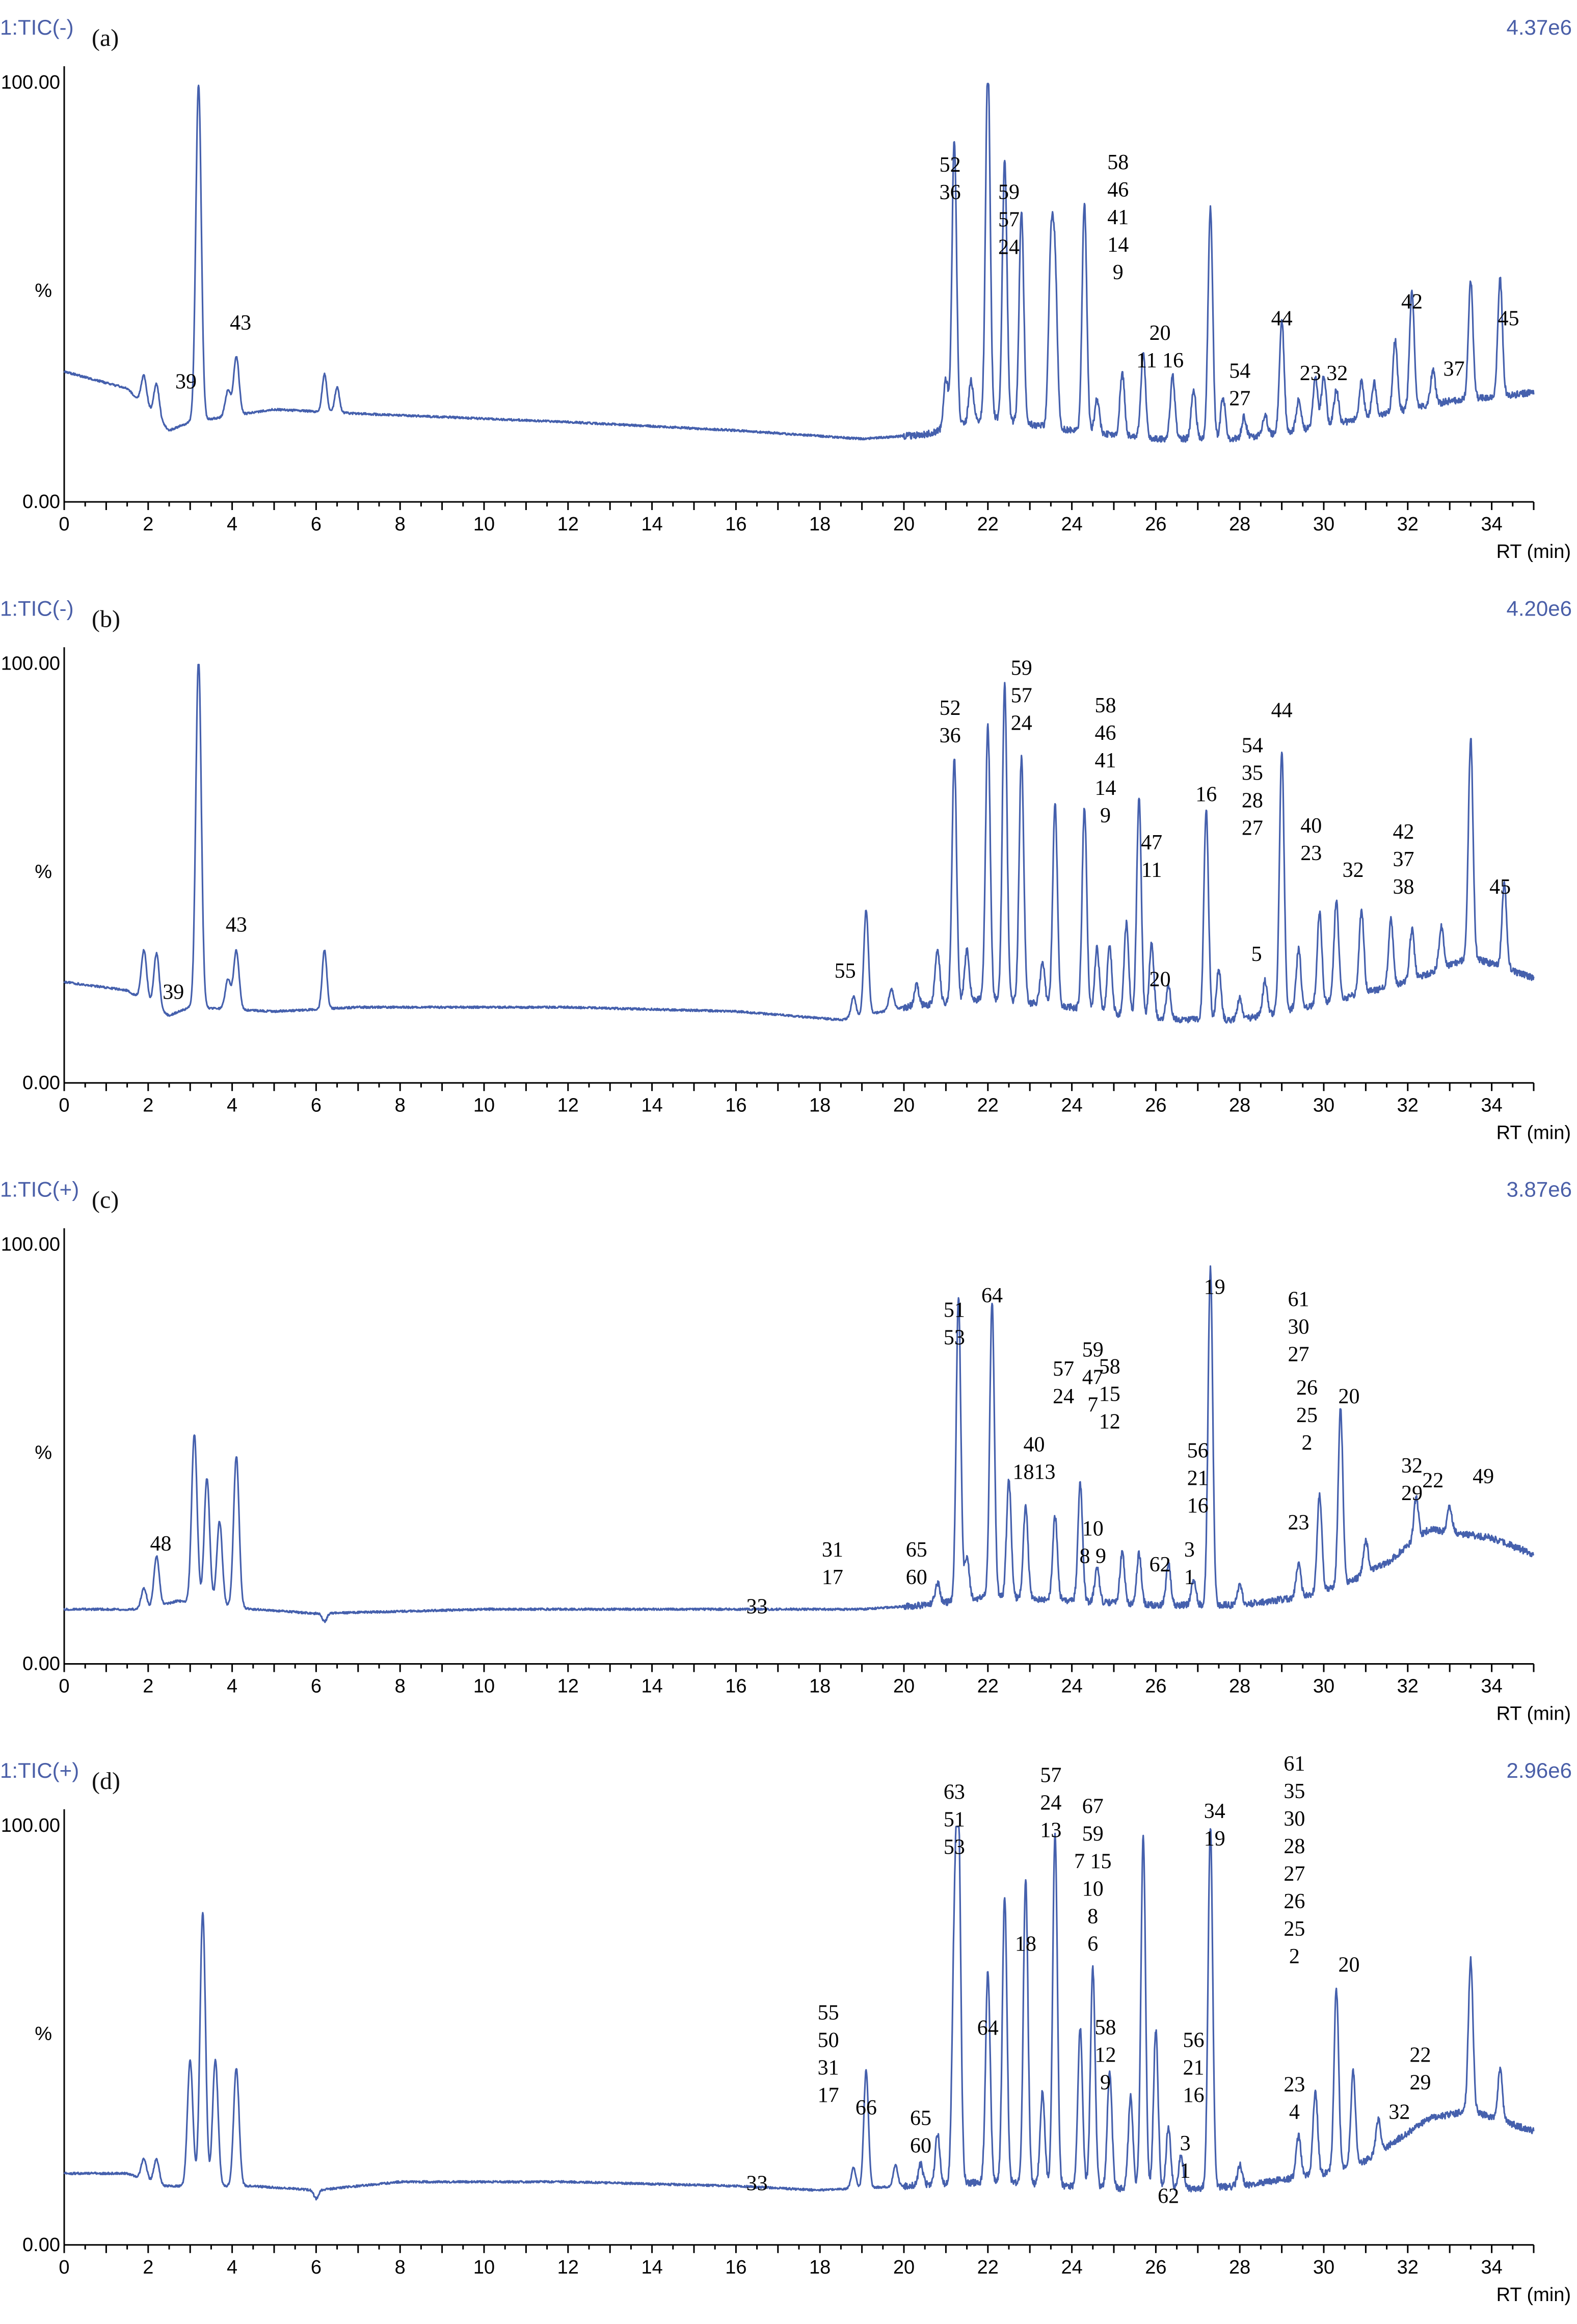 The width and height of the screenshot is (1577, 2324). I want to click on trace-label: 1:TIC(-), so click(37, 608).